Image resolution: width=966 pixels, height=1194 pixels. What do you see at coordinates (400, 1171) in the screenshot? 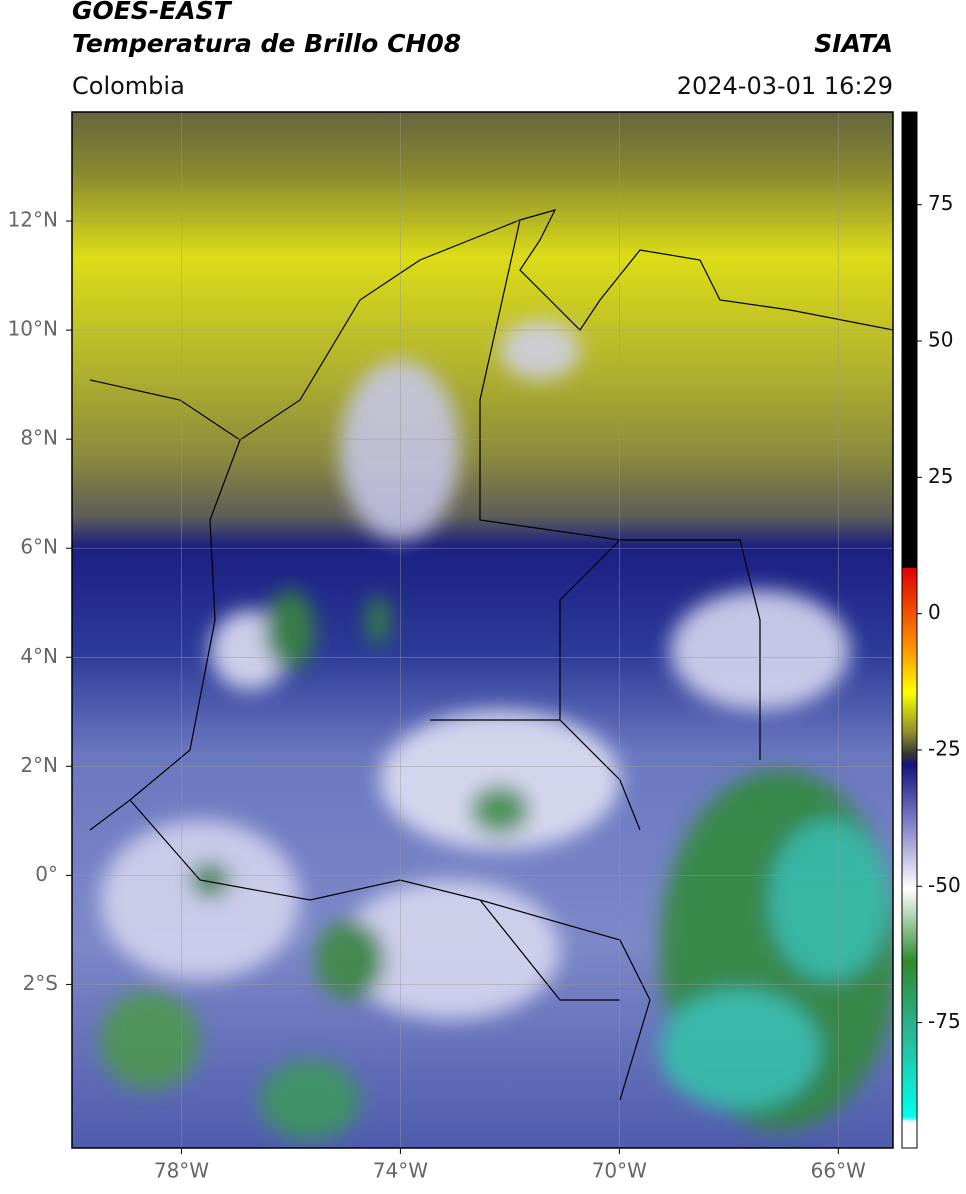
I see `x-tick-label: 74°W` at bounding box center [400, 1171].